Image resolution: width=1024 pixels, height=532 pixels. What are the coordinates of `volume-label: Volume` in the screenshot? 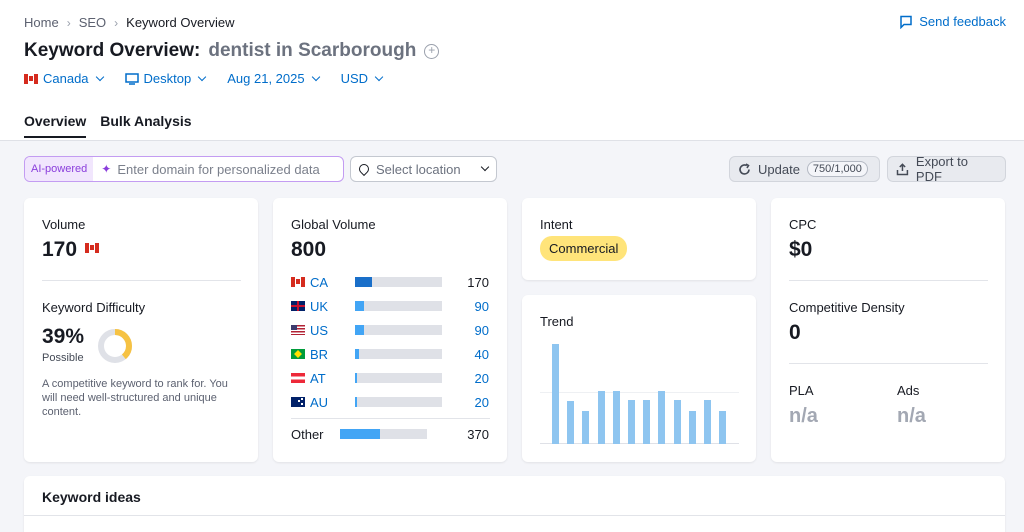 It's located at (64, 224).